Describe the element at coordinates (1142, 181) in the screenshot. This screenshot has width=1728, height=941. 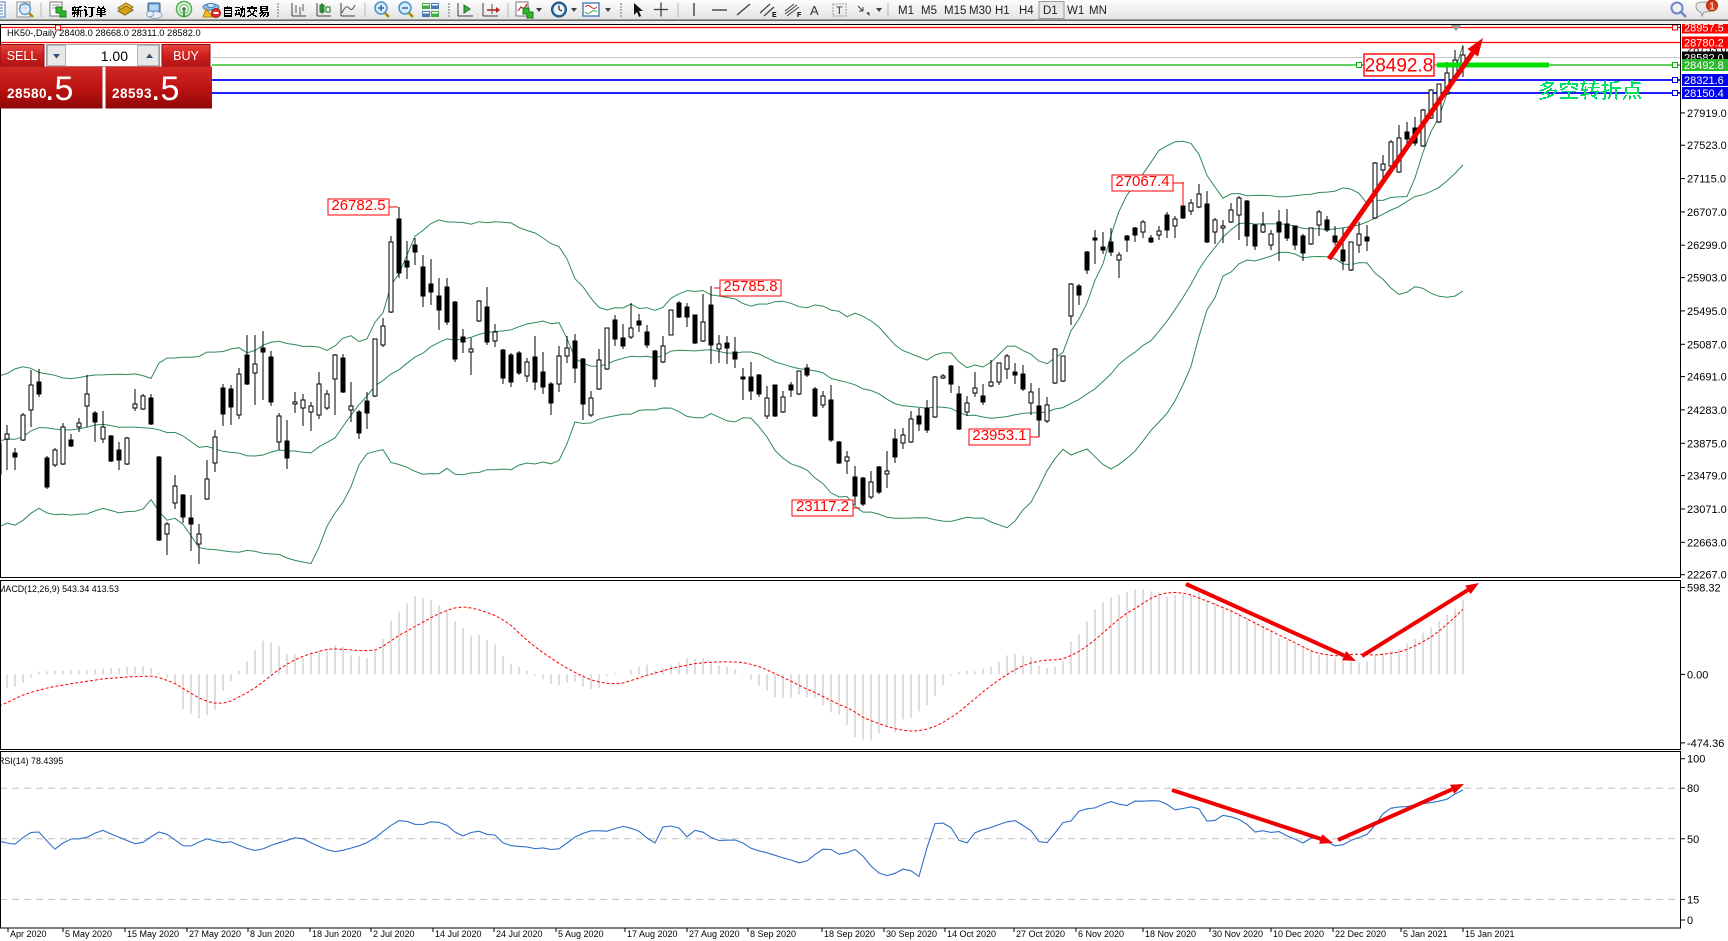
I see `svg-text: 27067.4` at that location.